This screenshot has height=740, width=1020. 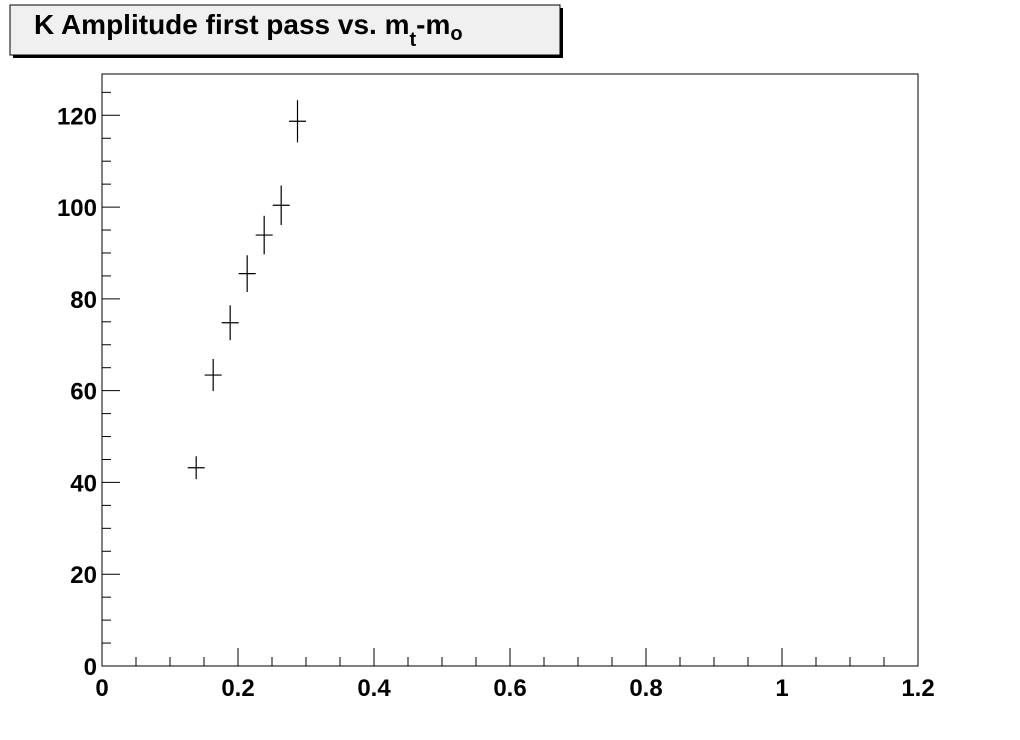 I want to click on chart-title-main: K Amplitude first pass vs. m, so click(x=222, y=24).